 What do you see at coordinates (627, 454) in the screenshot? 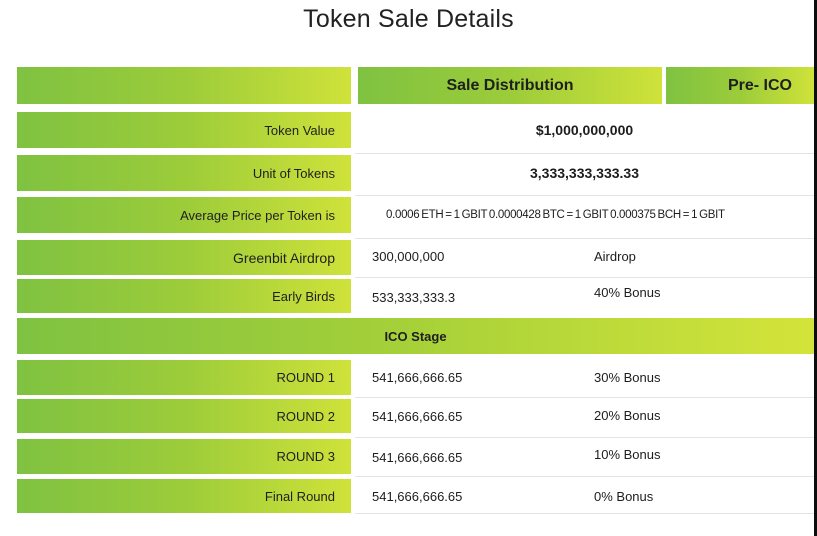
I see `round-3-bonus: 10% Bonus` at bounding box center [627, 454].